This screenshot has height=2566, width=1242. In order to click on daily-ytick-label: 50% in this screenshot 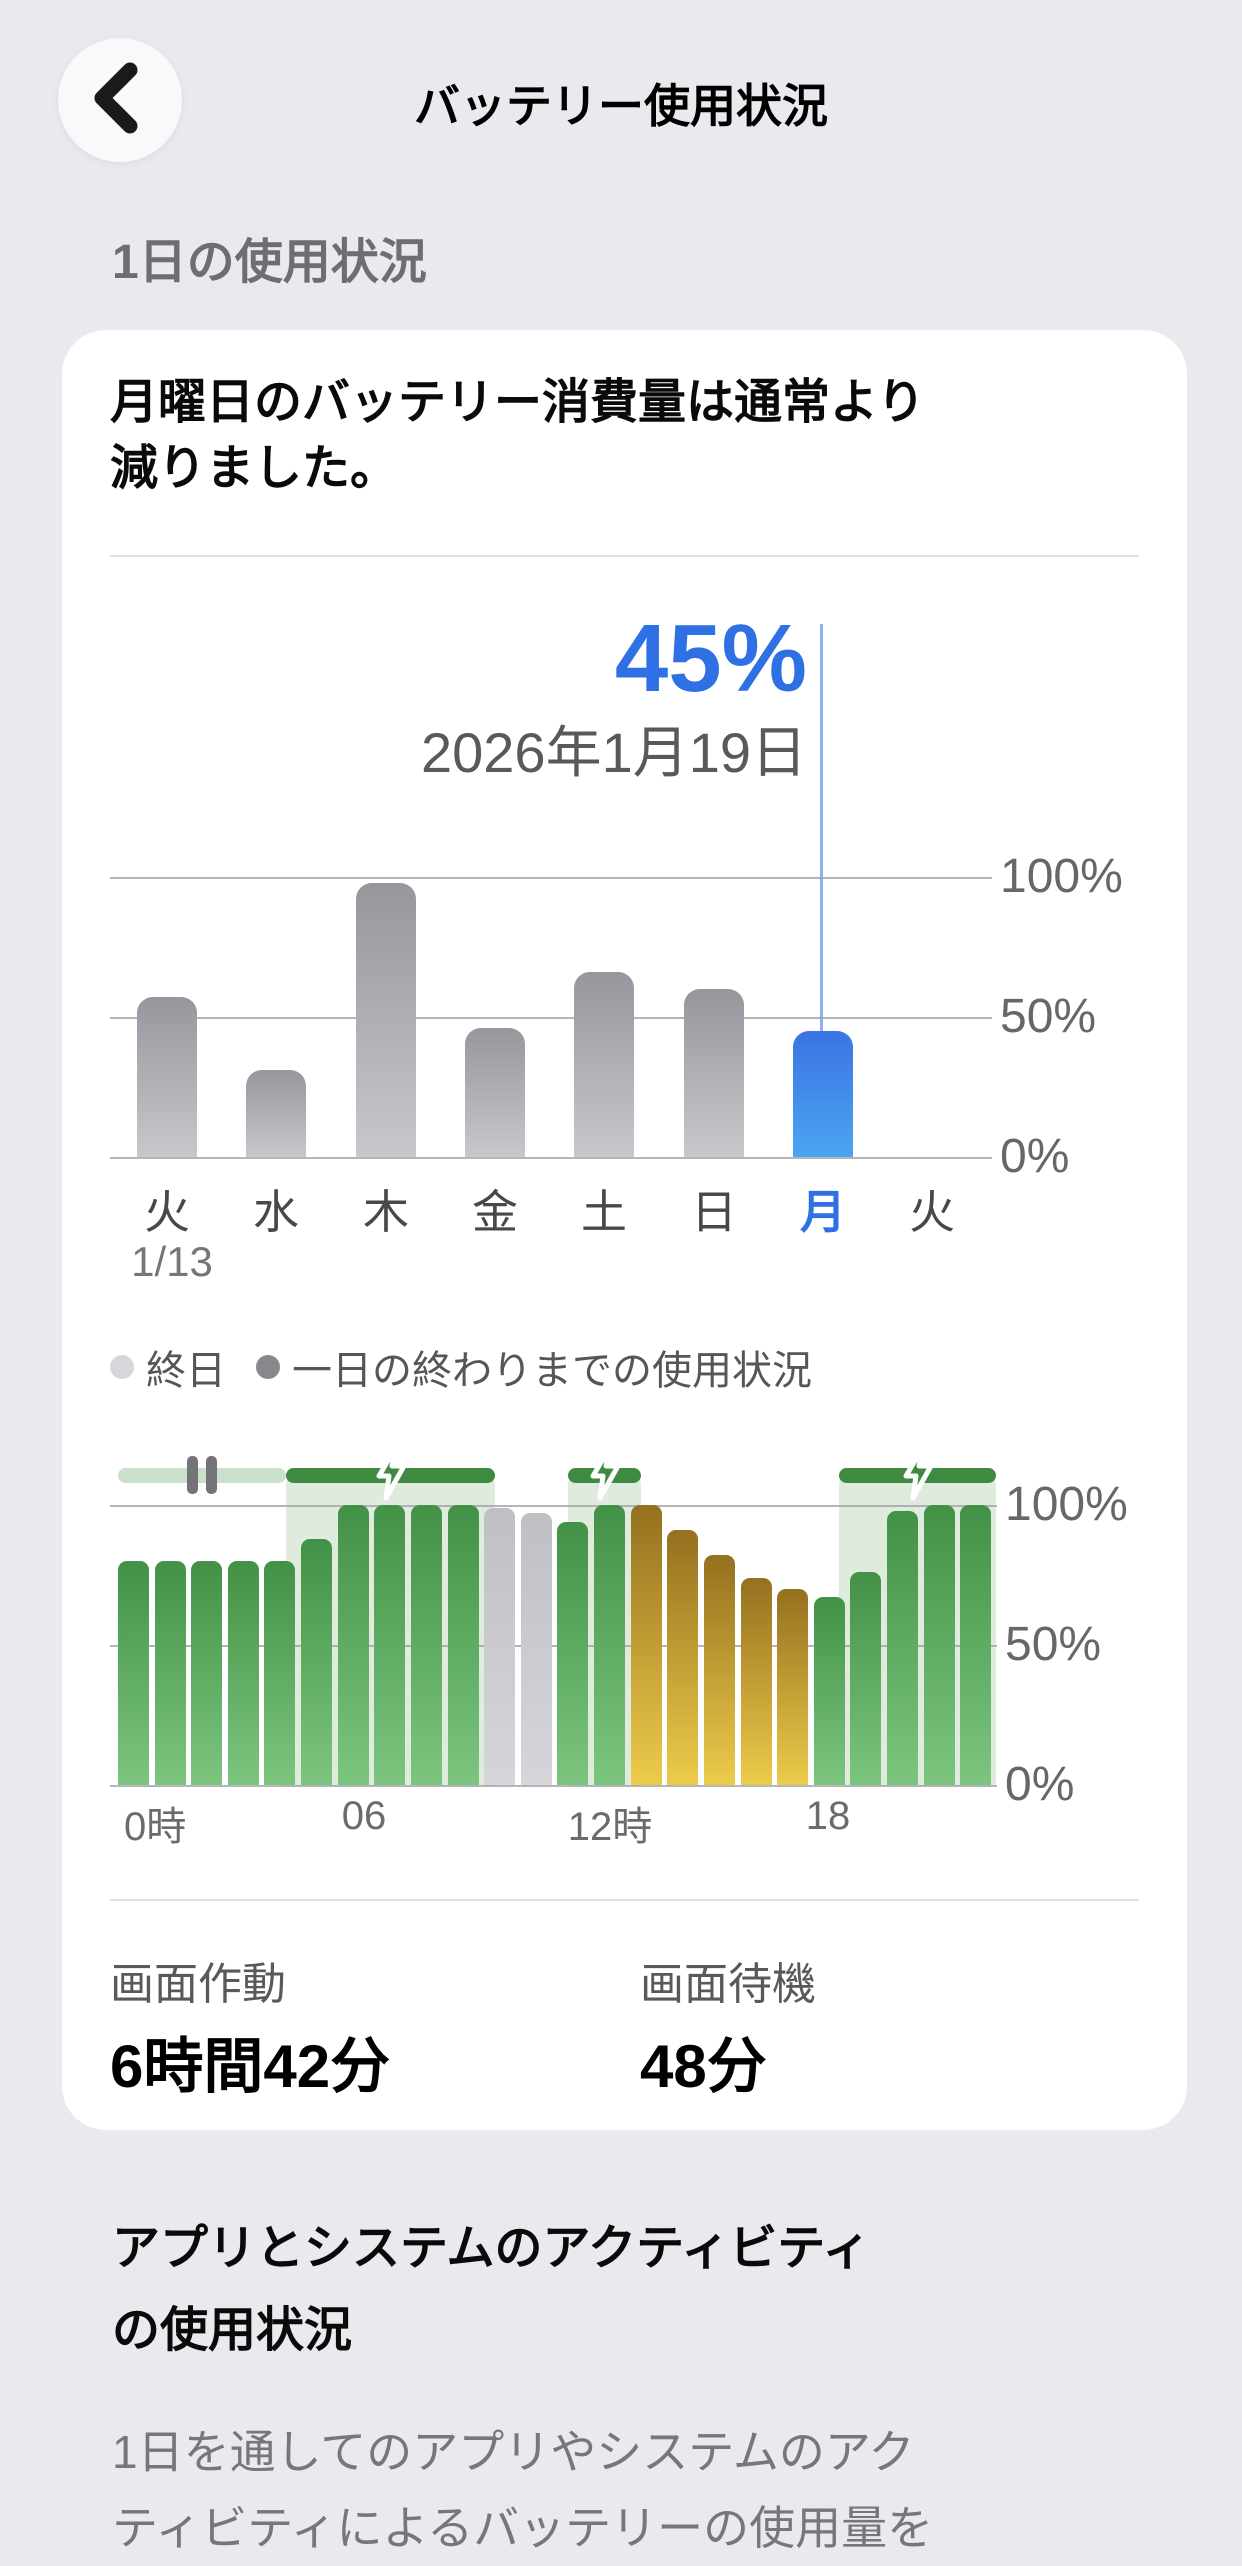, I will do `click(1053, 1644)`.